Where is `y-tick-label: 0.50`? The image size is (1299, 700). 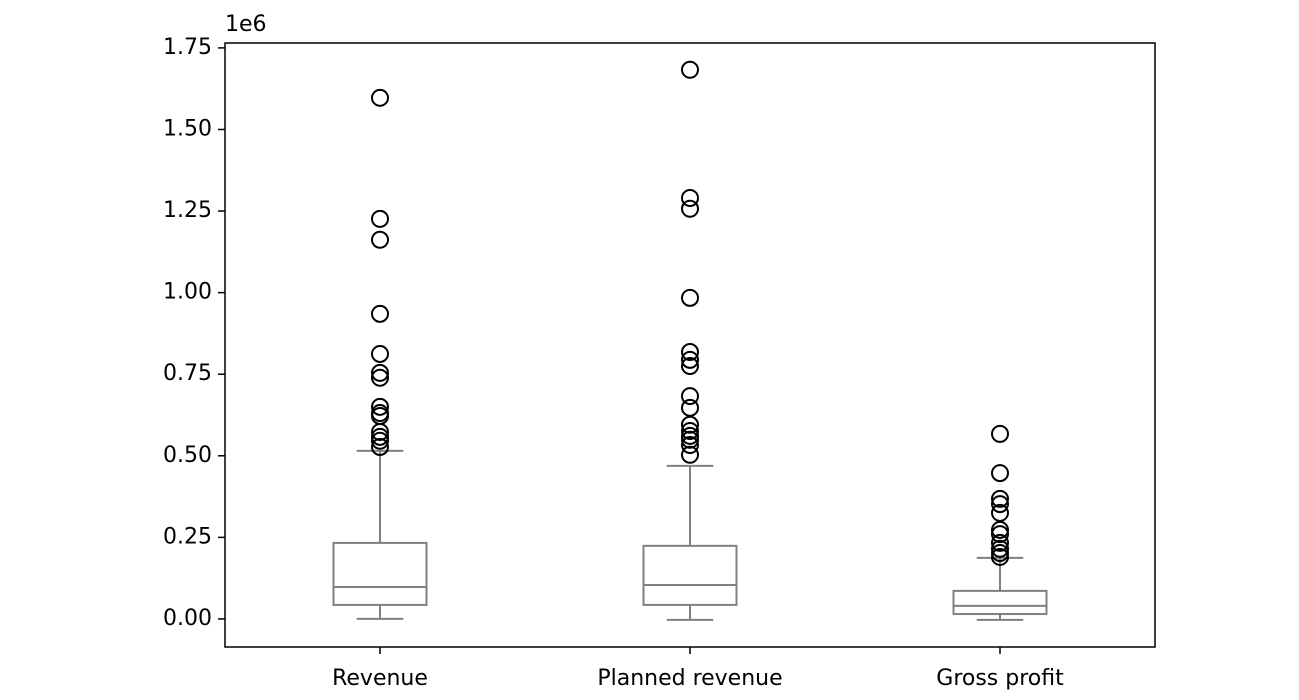
y-tick-label: 0.50 is located at coordinates (187, 455).